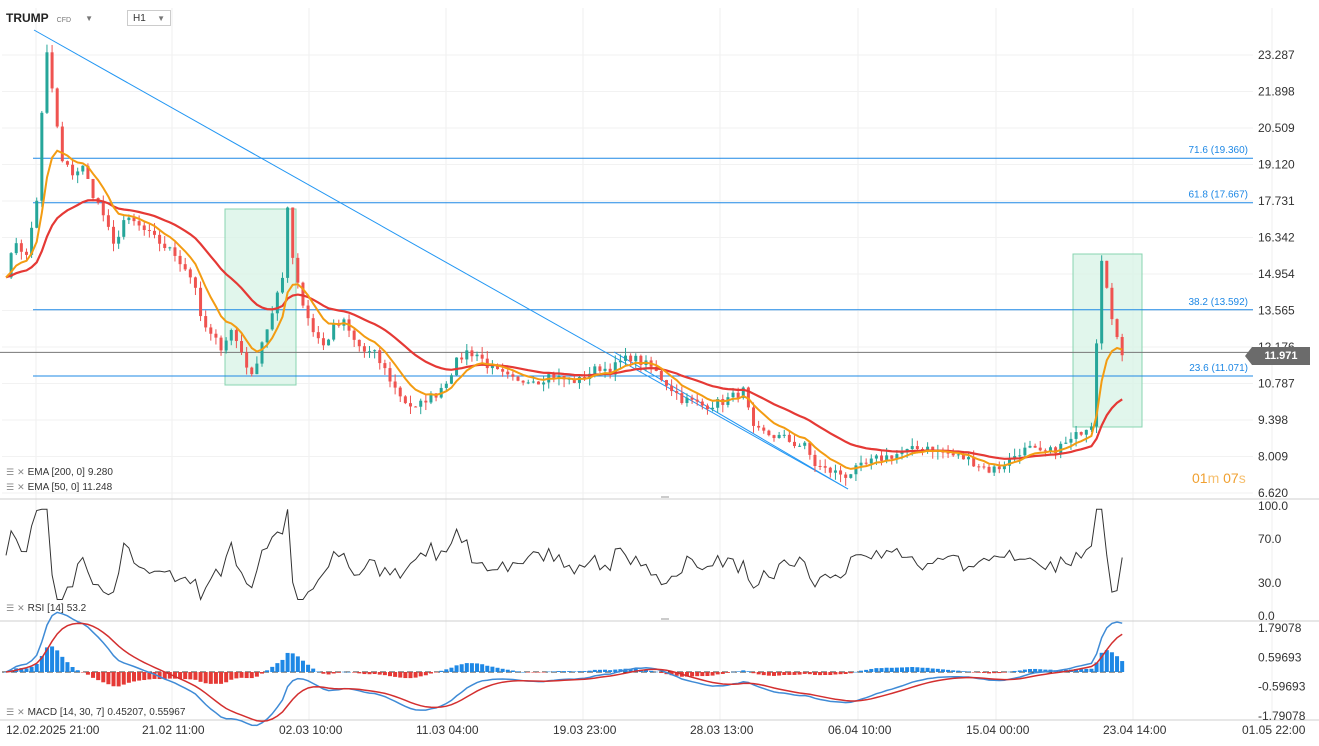 This screenshot has width=1319, height=746. What do you see at coordinates (1280, 628) in the screenshot?
I see `macd-tick-0: 1.79078` at bounding box center [1280, 628].